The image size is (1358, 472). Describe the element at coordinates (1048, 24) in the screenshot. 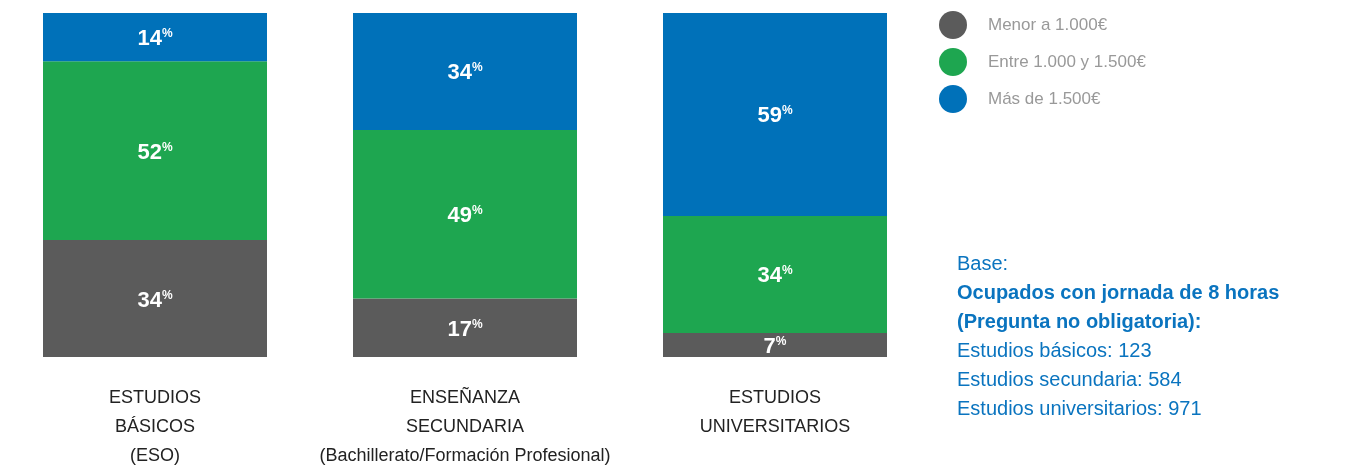

I see `legend-label: Menor a 1.000€` at that location.